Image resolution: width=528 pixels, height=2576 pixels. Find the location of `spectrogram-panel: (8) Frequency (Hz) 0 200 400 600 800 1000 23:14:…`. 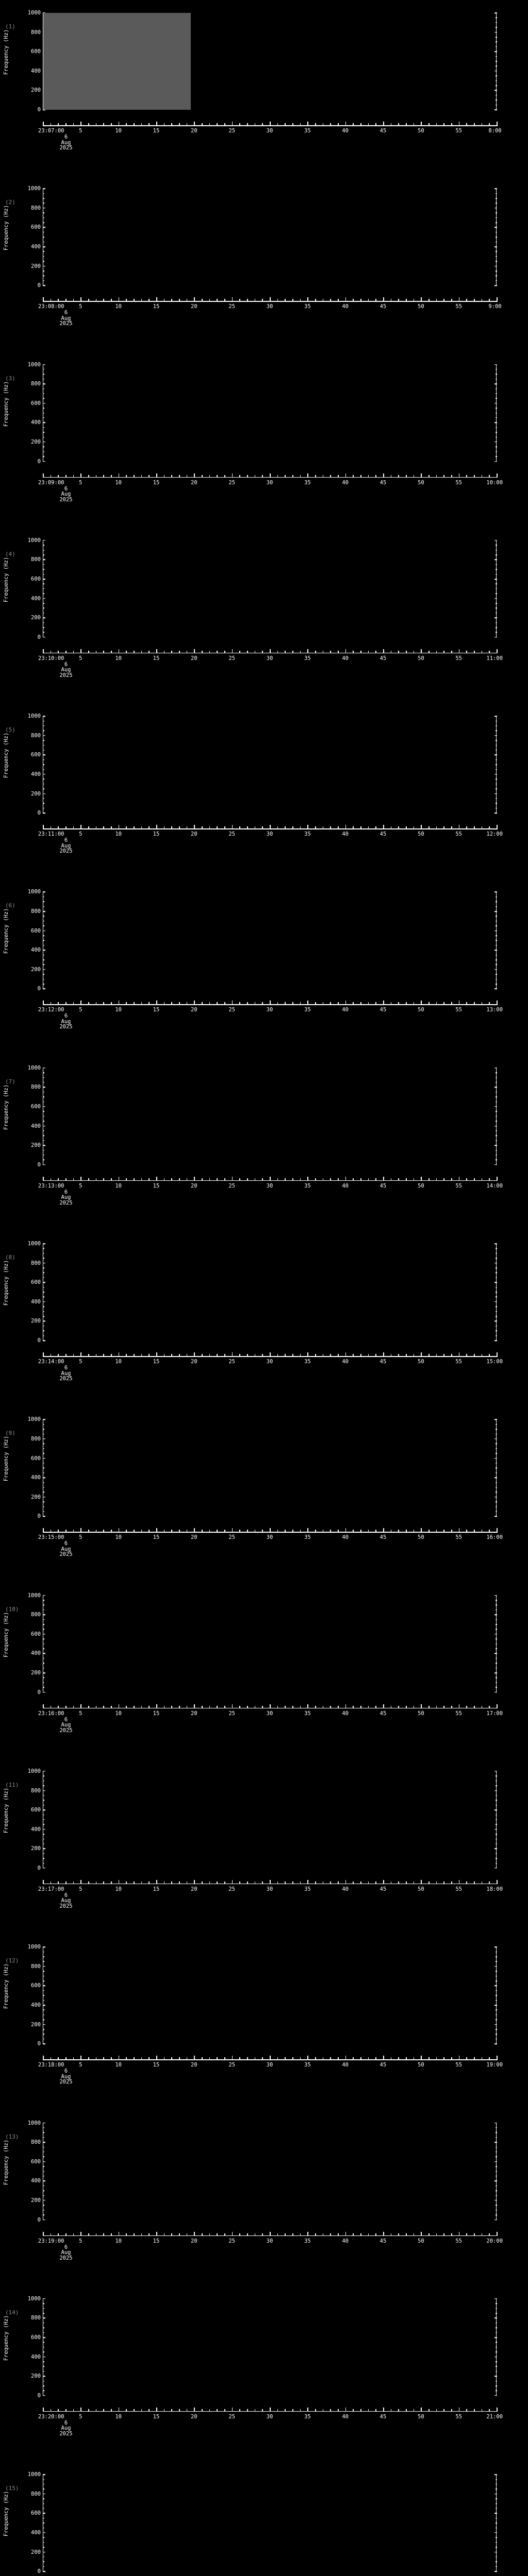

spectrogram-panel: (8) Frequency (Hz) 0 200 400 600 800 1000 23:14:… is located at coordinates (264, 1318).